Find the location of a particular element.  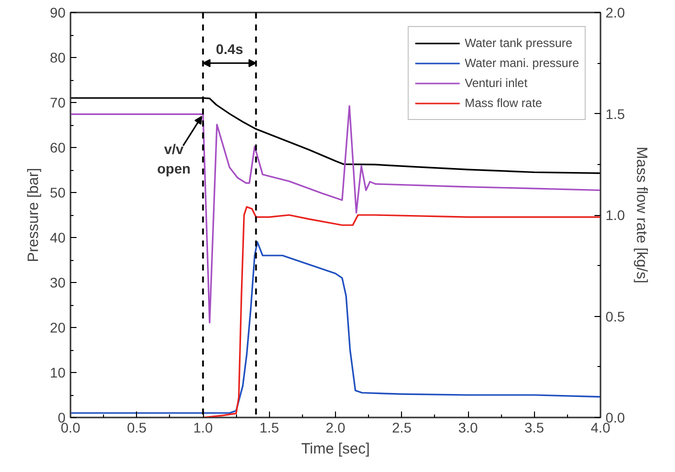

x-tick-label: 2.0 is located at coordinates (336, 428).